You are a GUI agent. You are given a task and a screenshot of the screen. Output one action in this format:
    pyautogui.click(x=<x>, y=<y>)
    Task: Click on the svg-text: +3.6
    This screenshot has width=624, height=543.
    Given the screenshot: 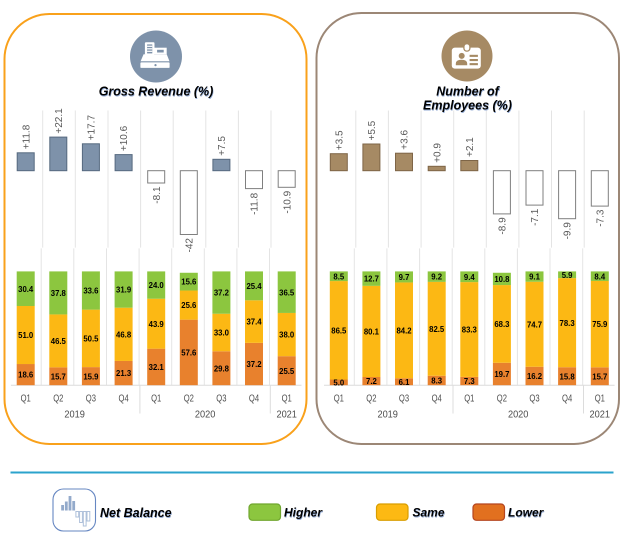 What is the action you would take?
    pyautogui.click(x=405, y=140)
    